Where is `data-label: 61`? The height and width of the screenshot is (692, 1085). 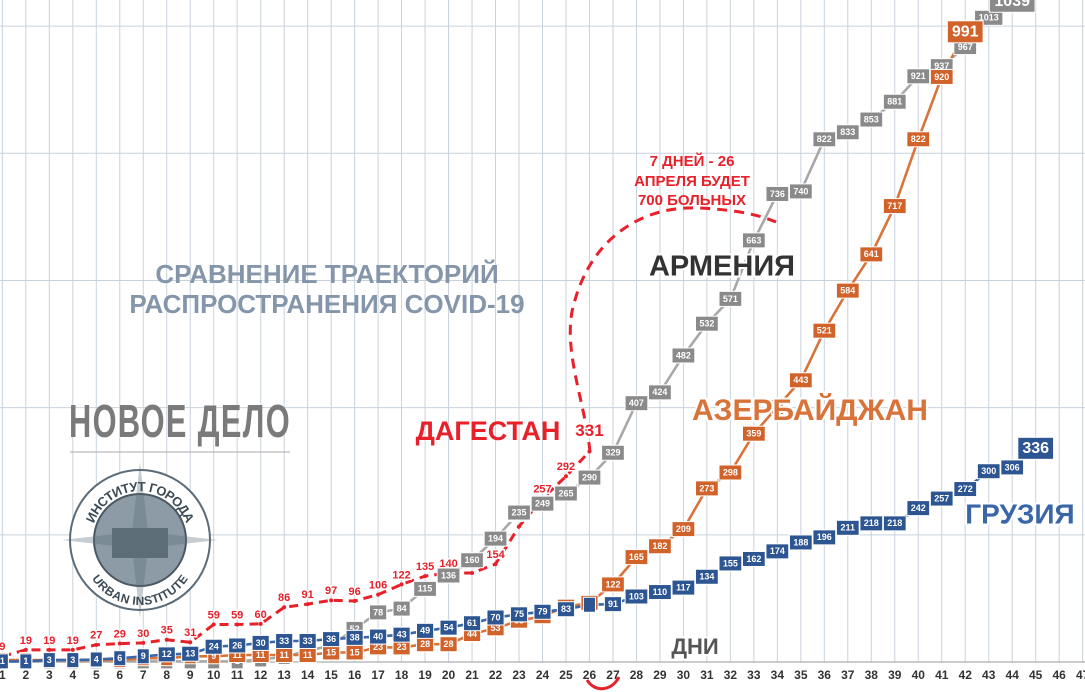 data-label: 61 is located at coordinates (472, 623).